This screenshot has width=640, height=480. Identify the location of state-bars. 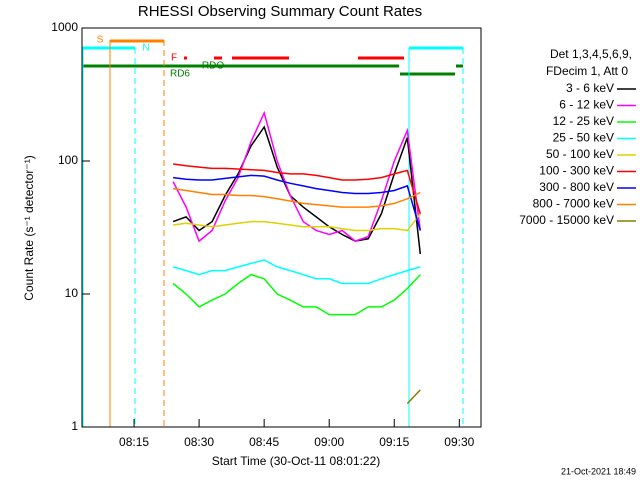
(272, 57).